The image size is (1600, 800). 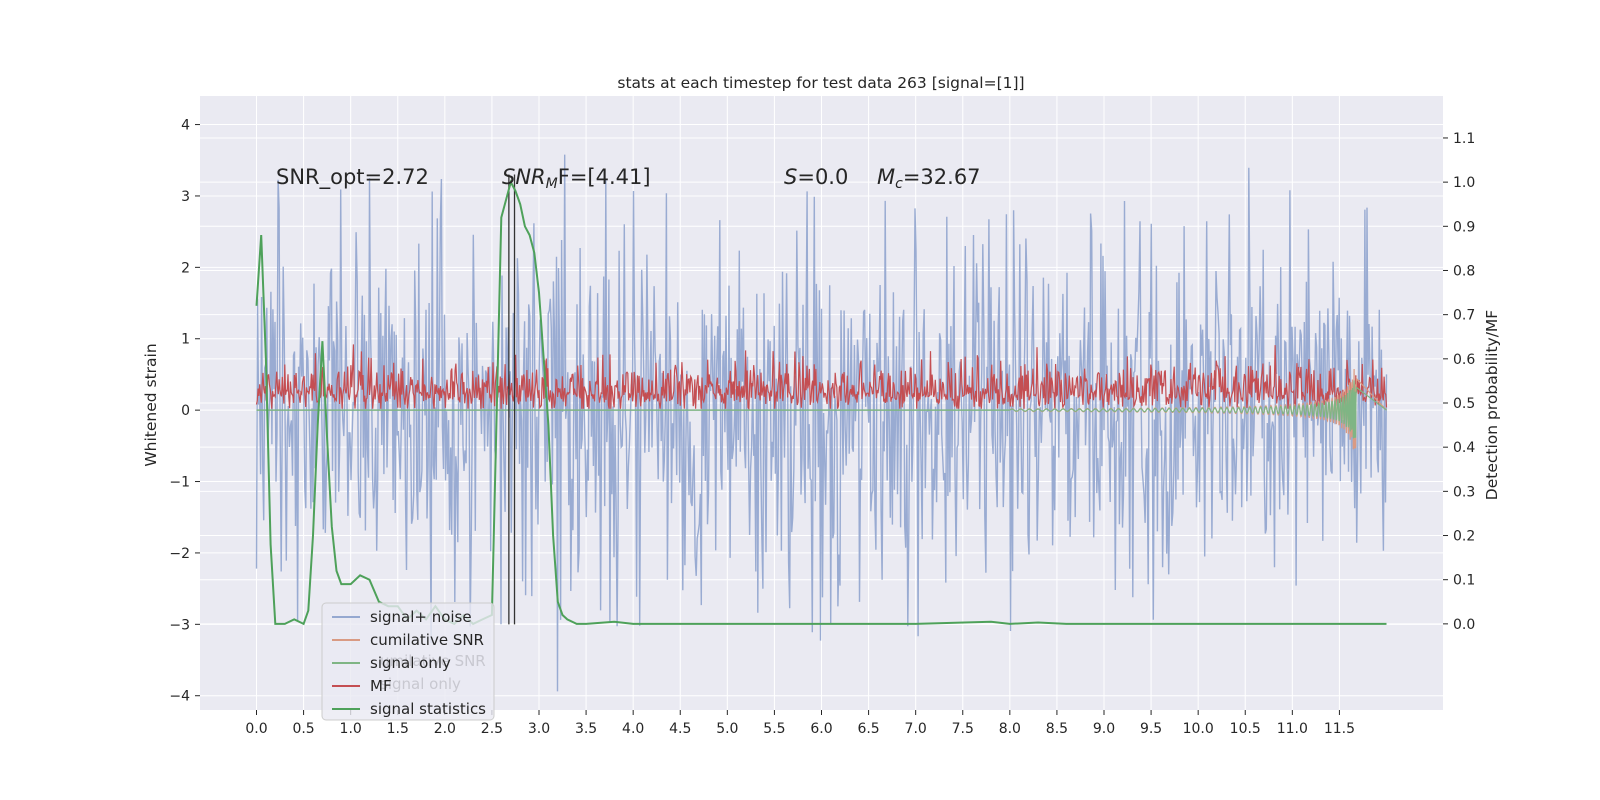 What do you see at coordinates (1464, 492) in the screenshot?
I see `y-tick-label-right: 0.3` at bounding box center [1464, 492].